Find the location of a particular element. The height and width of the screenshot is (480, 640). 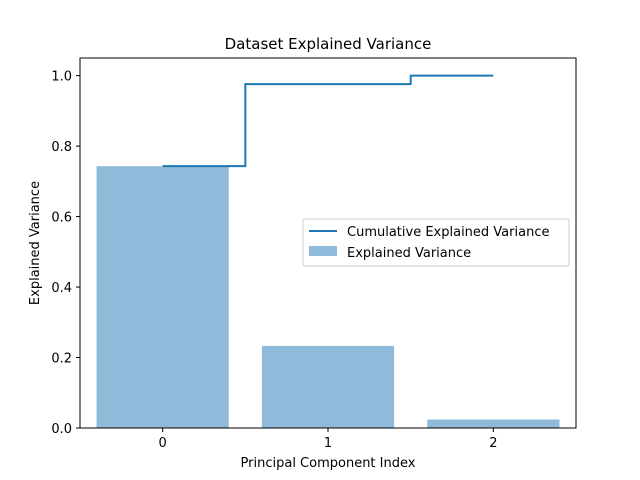

y-tick-label: 0.0 is located at coordinates (61, 429).